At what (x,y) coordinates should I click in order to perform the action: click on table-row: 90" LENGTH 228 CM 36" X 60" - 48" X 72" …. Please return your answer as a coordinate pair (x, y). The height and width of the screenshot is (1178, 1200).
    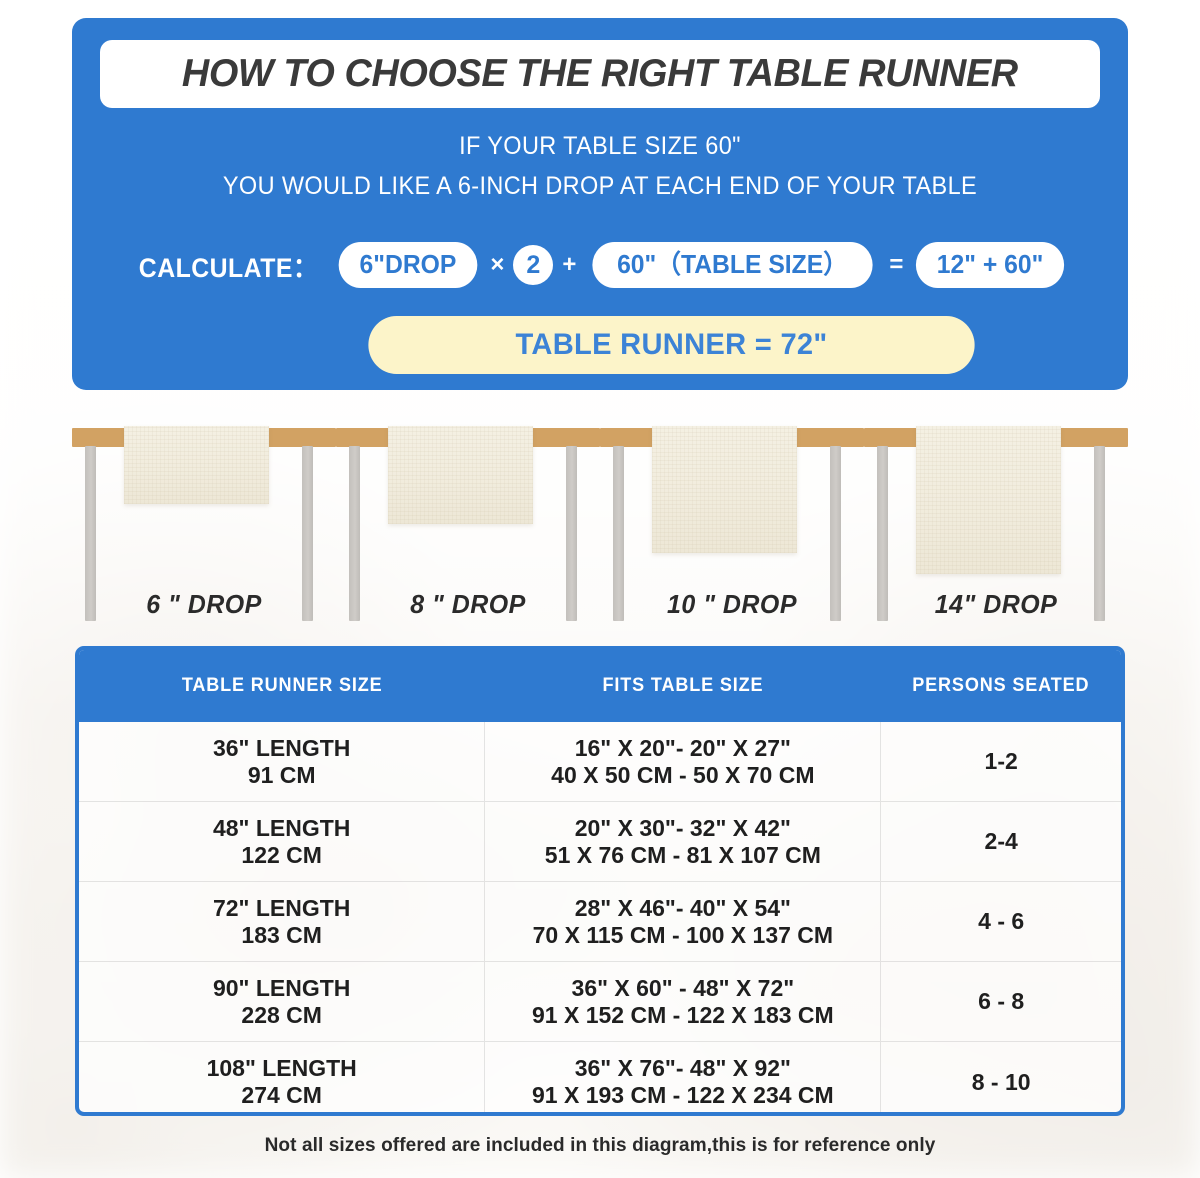
    Looking at the image, I should click on (600, 1002).